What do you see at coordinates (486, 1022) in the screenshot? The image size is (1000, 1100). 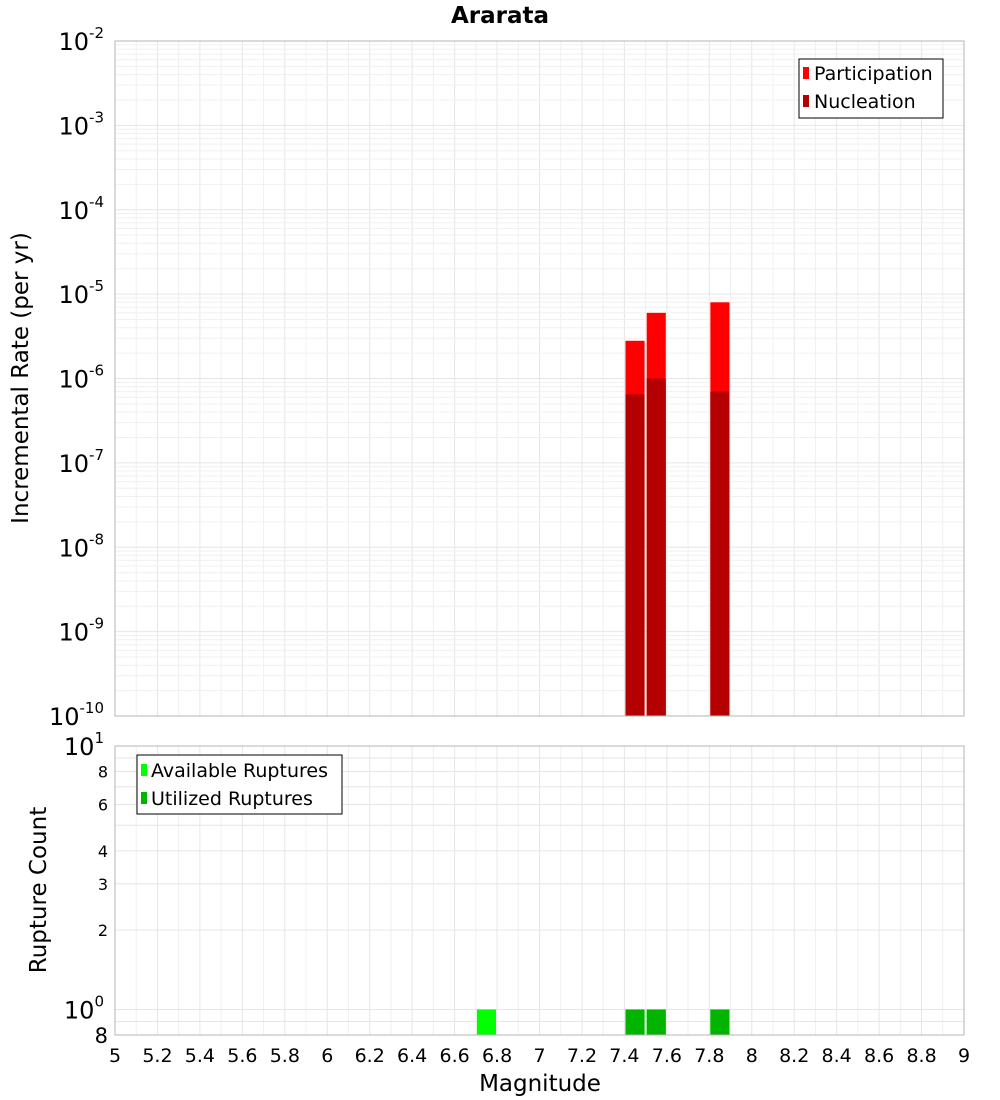 I see `available-ruptures-bar` at bounding box center [486, 1022].